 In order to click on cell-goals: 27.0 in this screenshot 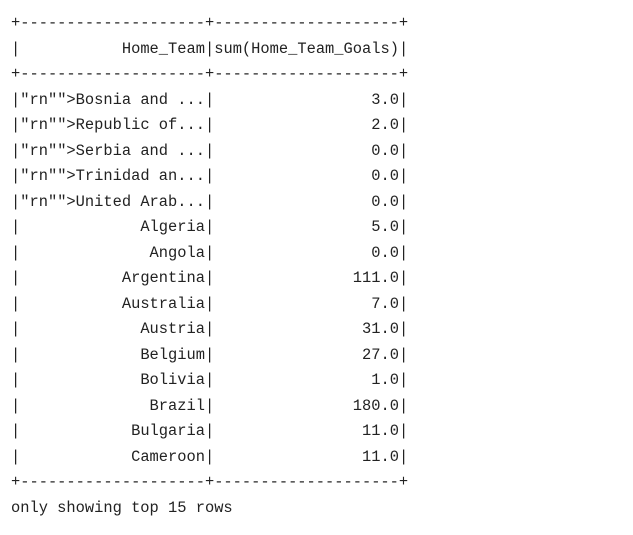, I will do `click(306, 354)`.